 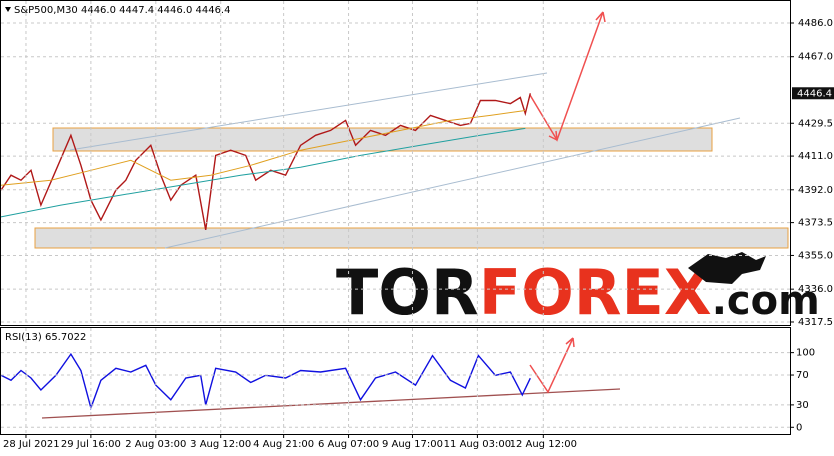 What do you see at coordinates (766, 301) in the screenshot?
I see `watermark-part: .com` at bounding box center [766, 301].